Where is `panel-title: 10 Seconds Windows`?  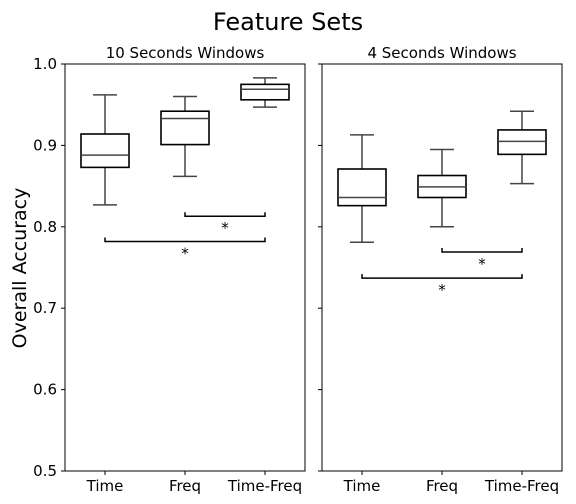 panel-title: 10 Seconds Windows is located at coordinates (185, 53).